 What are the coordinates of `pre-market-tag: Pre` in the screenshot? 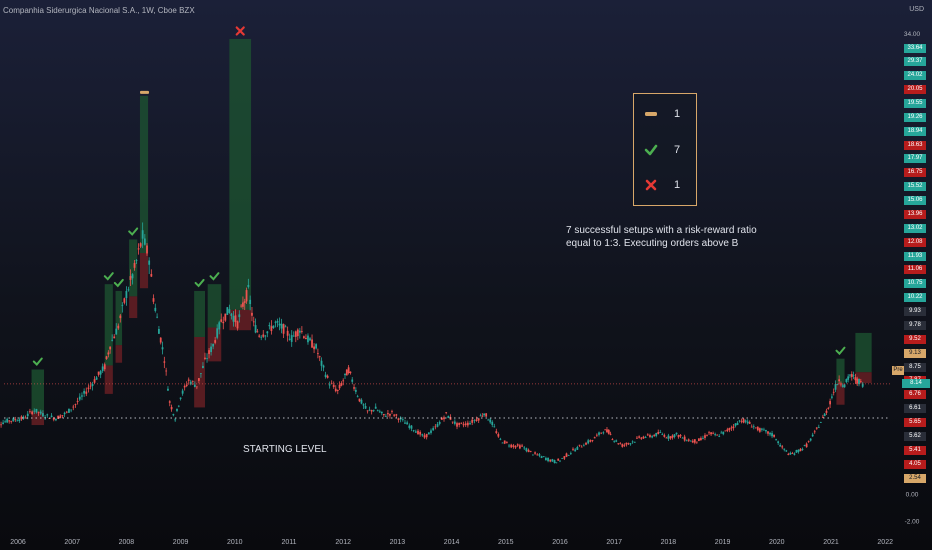 It's located at (898, 370).